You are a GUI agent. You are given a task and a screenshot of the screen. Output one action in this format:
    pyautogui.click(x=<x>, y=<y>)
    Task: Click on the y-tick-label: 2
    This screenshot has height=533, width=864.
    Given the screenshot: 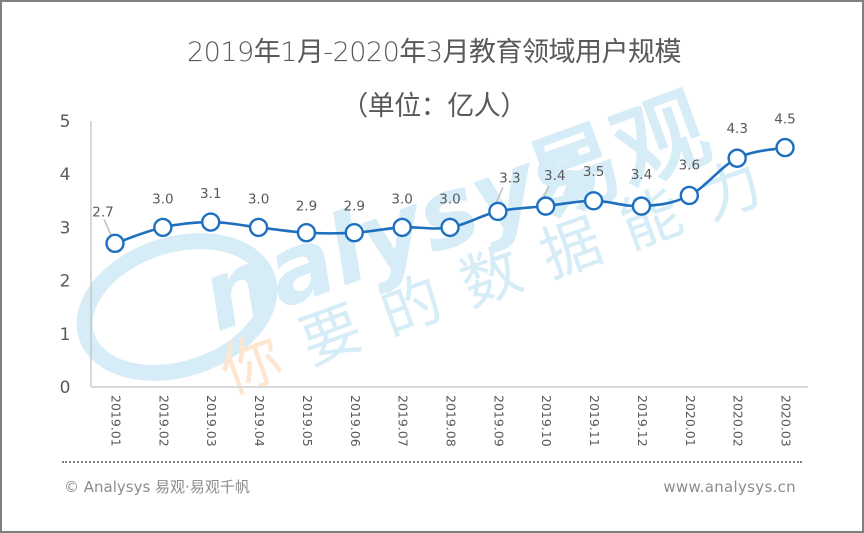 What is the action you would take?
    pyautogui.click(x=65, y=282)
    